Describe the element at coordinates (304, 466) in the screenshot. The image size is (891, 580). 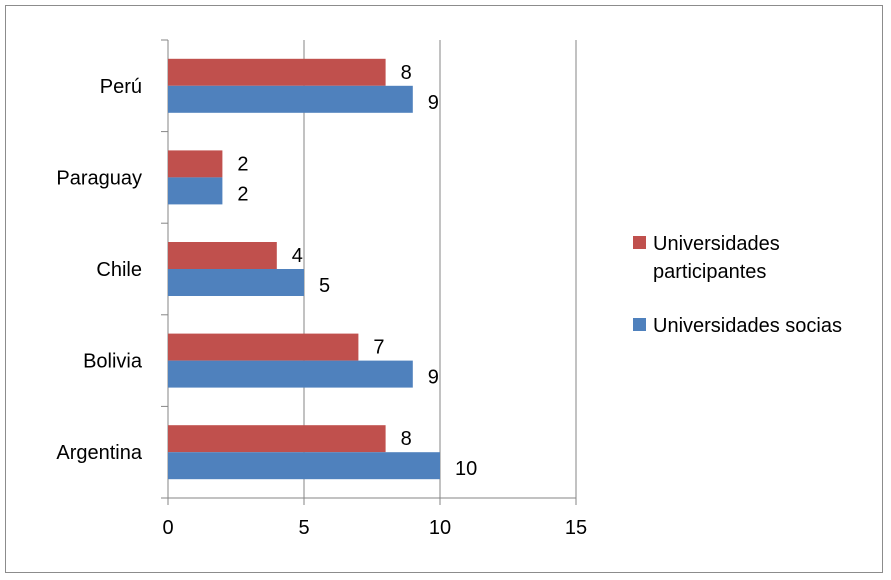
I see `bar-socias-argentina` at that location.